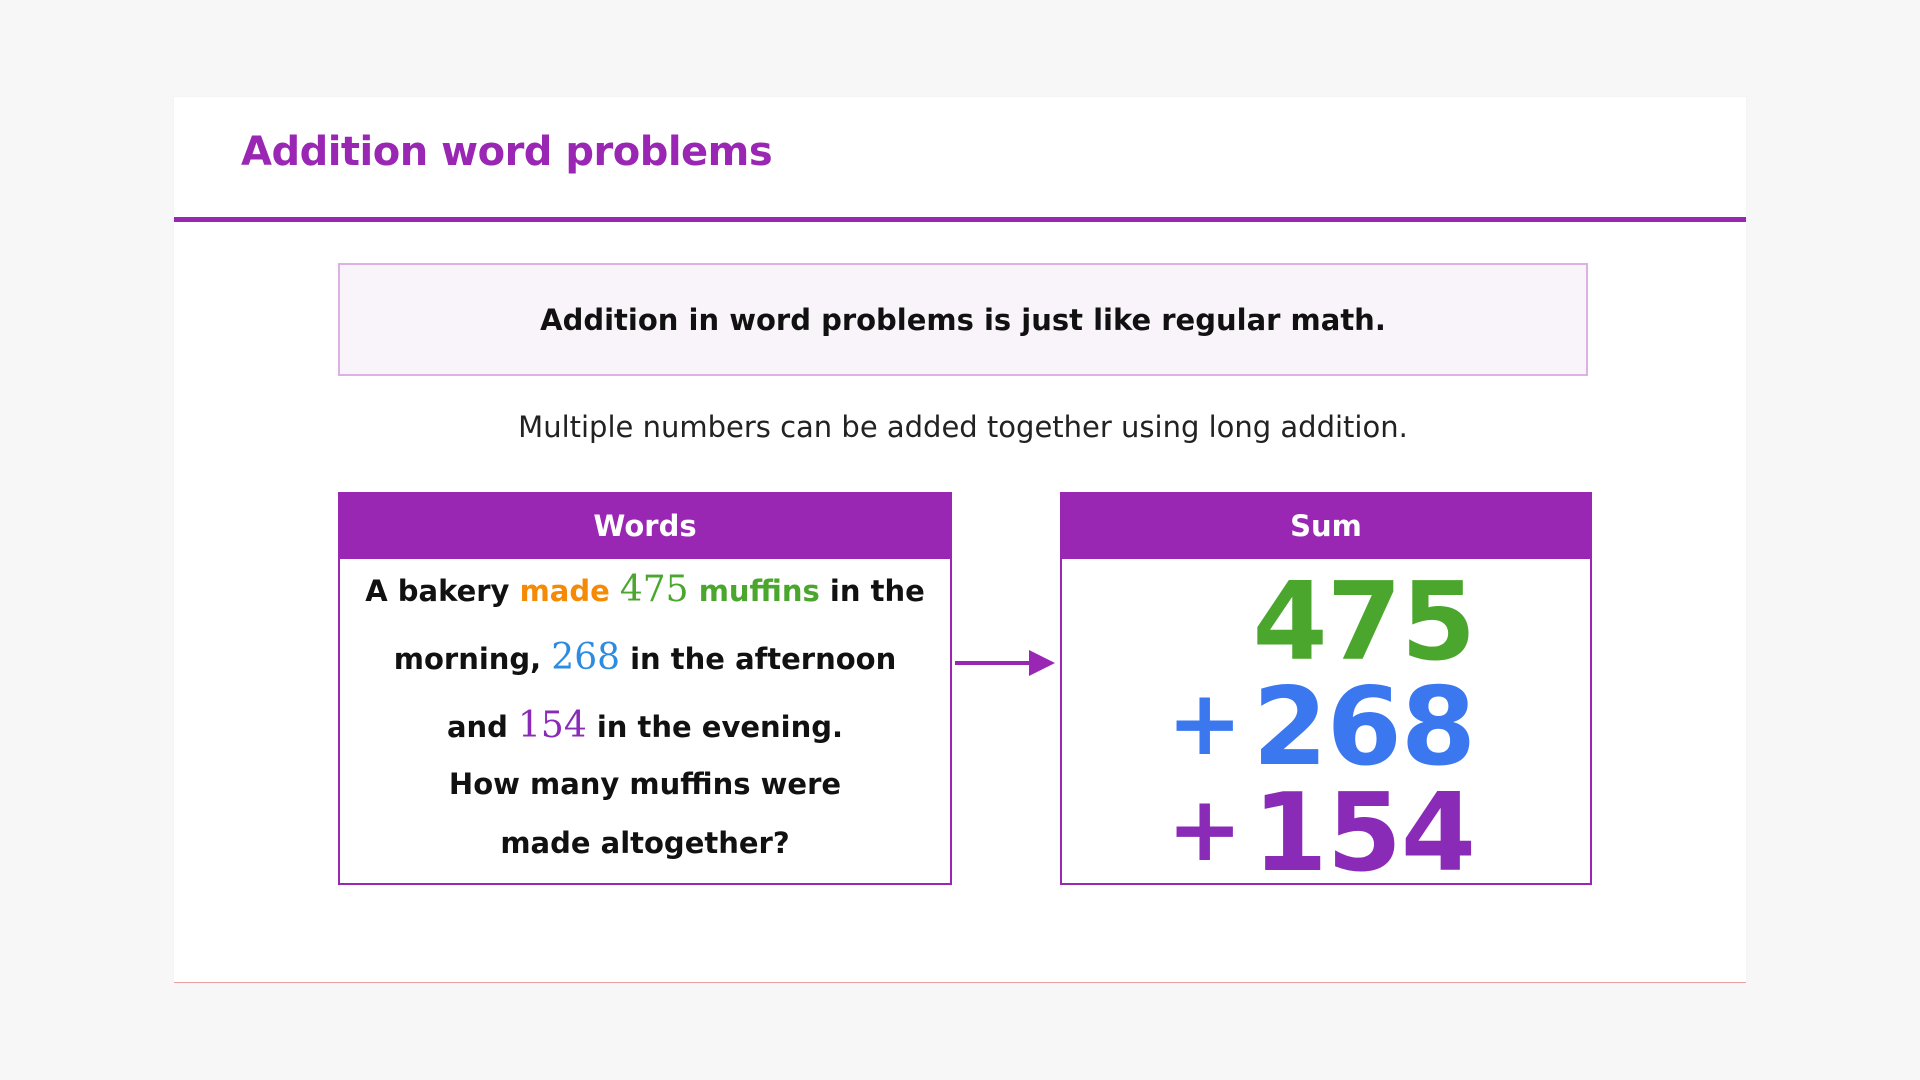 This screenshot has width=1920, height=1080. I want to click on addend-154: 154, so click(1364, 833).